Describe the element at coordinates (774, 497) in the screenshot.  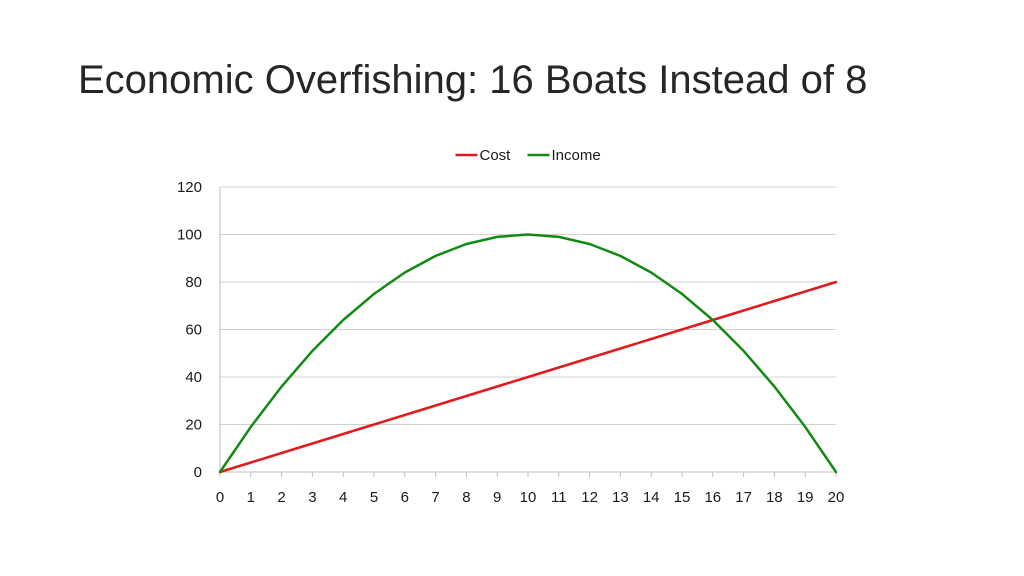
I see `x-tick-label: 18` at that location.